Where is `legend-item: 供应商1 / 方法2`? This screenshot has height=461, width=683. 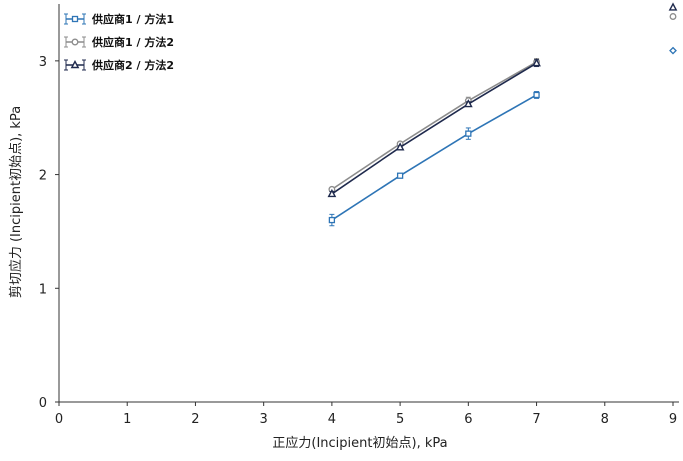 legend-item: 供应商1 / 方法2 is located at coordinates (119, 42).